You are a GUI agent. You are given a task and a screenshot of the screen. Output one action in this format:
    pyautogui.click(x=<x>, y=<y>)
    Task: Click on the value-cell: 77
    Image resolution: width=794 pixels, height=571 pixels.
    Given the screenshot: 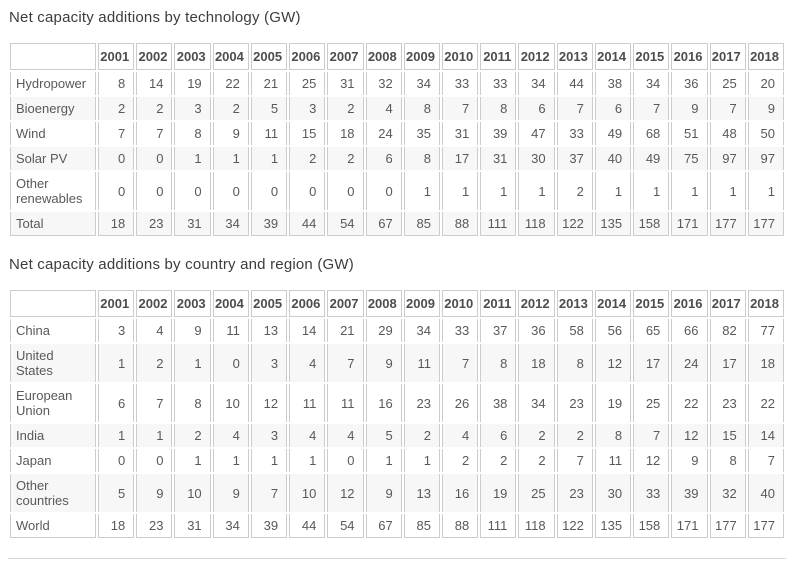 What is the action you would take?
    pyautogui.click(x=765, y=330)
    